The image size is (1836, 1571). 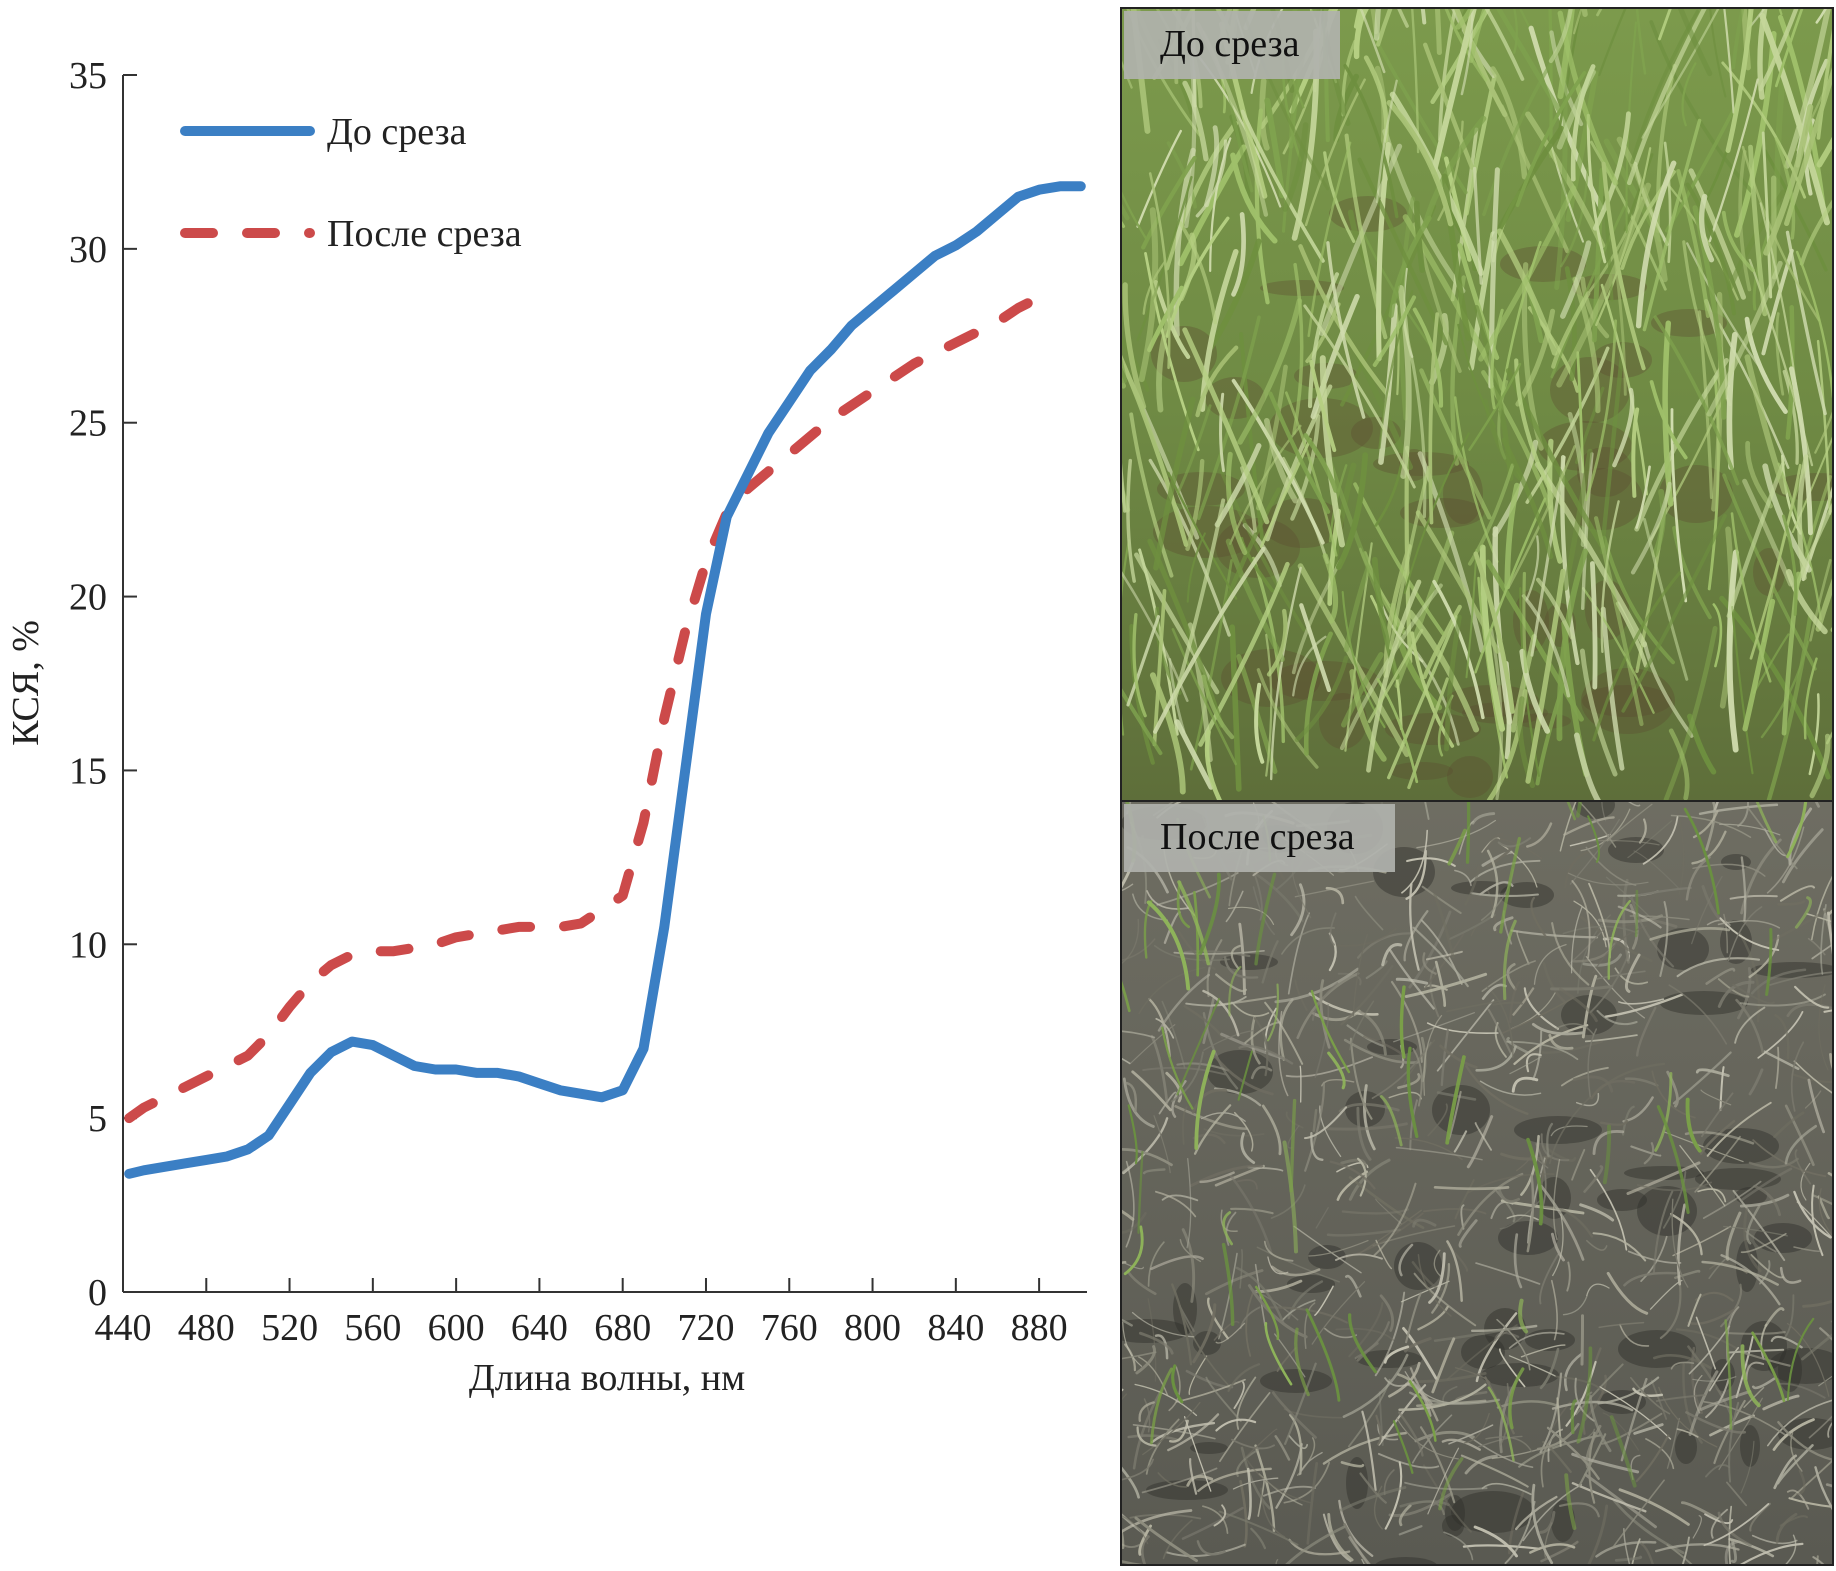 What do you see at coordinates (289, 1328) in the screenshot?
I see `x-tick-label: 520` at bounding box center [289, 1328].